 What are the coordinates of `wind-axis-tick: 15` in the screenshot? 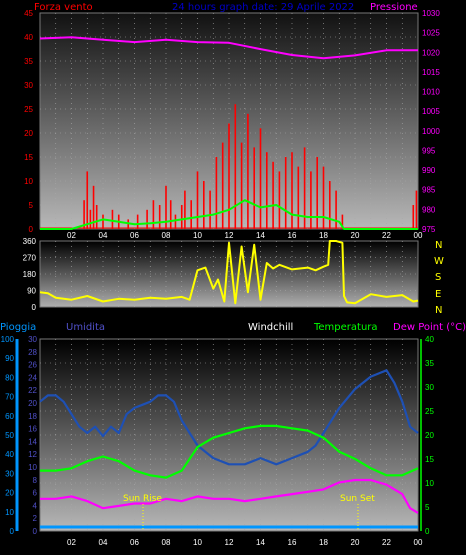 It's located at (28, 157).